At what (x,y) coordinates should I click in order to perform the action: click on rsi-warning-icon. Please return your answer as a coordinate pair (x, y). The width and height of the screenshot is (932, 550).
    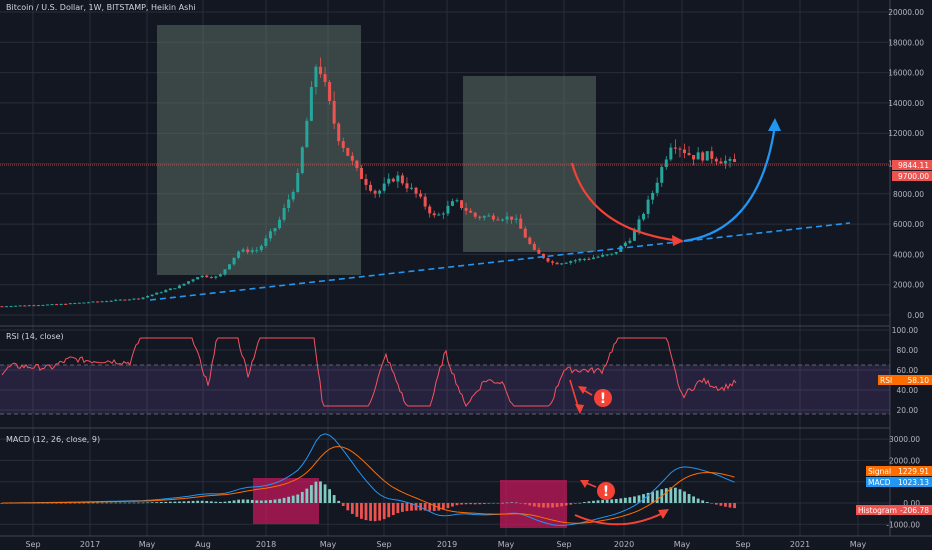
    Looking at the image, I should click on (603, 398).